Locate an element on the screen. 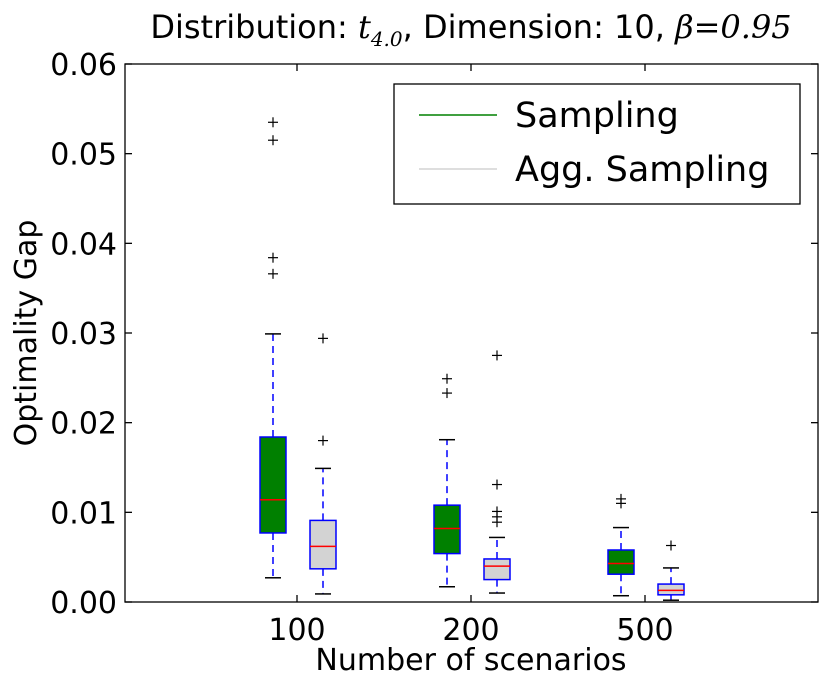 This screenshot has width=830, height=687. title-beta-symbol: β is located at coordinates (684, 27).